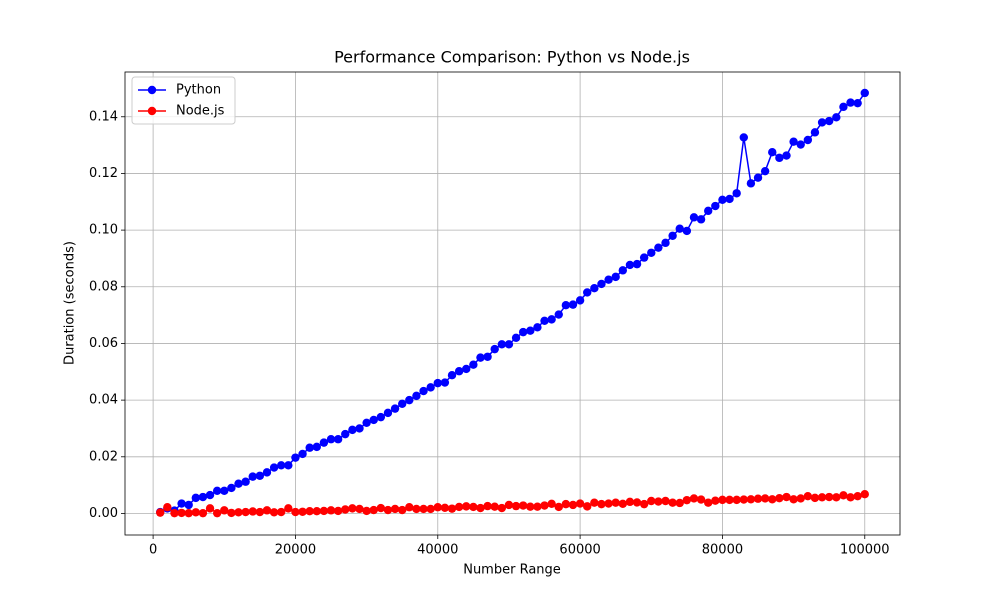 The width and height of the screenshot is (1000, 600). What do you see at coordinates (579, 550) in the screenshot?
I see `x-tick-label: 60000` at bounding box center [579, 550].